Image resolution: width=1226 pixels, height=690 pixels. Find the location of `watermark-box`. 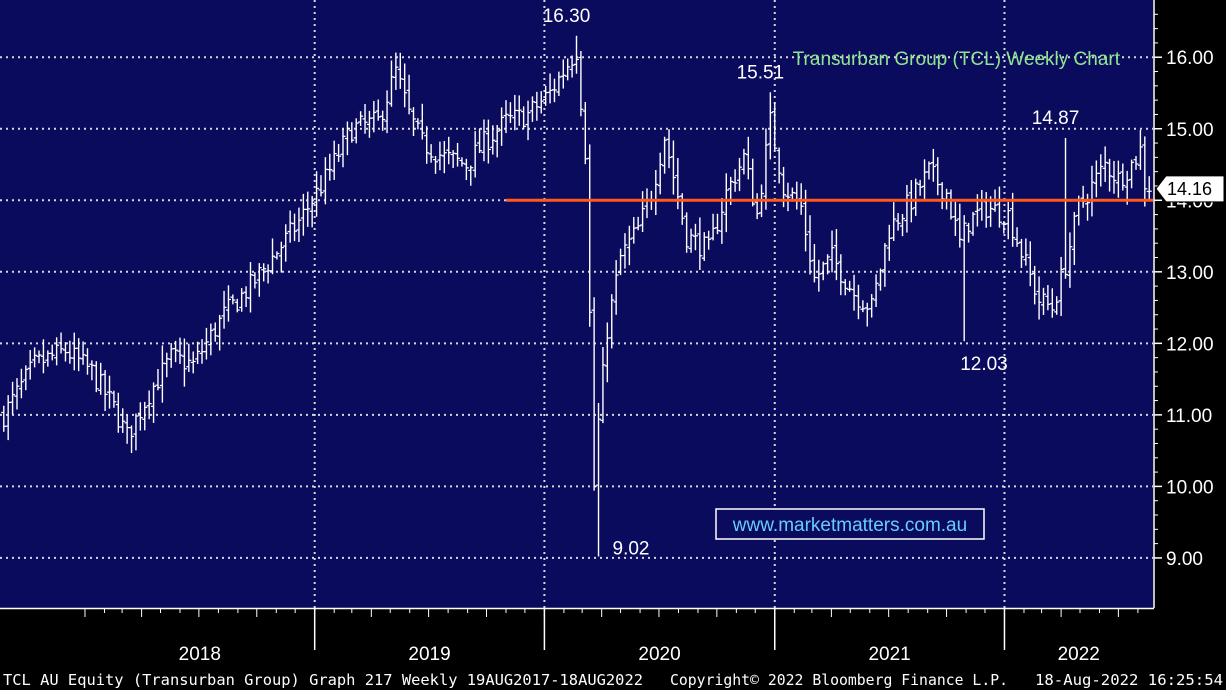

watermark-box is located at coordinates (850, 524).